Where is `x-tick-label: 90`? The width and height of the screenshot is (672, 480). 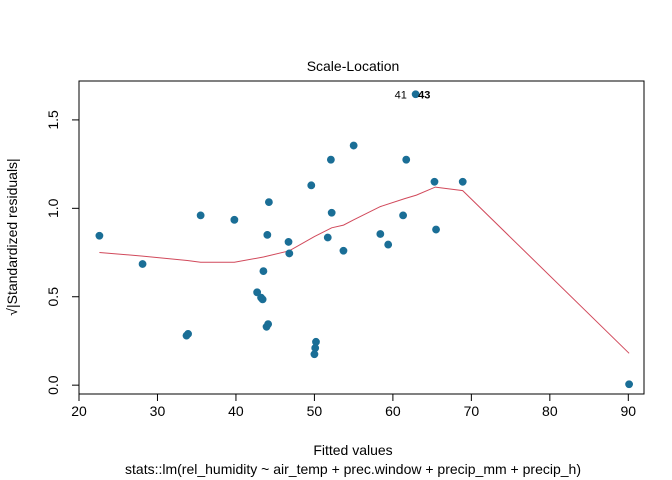 x-tick-label: 90 is located at coordinates (629, 411).